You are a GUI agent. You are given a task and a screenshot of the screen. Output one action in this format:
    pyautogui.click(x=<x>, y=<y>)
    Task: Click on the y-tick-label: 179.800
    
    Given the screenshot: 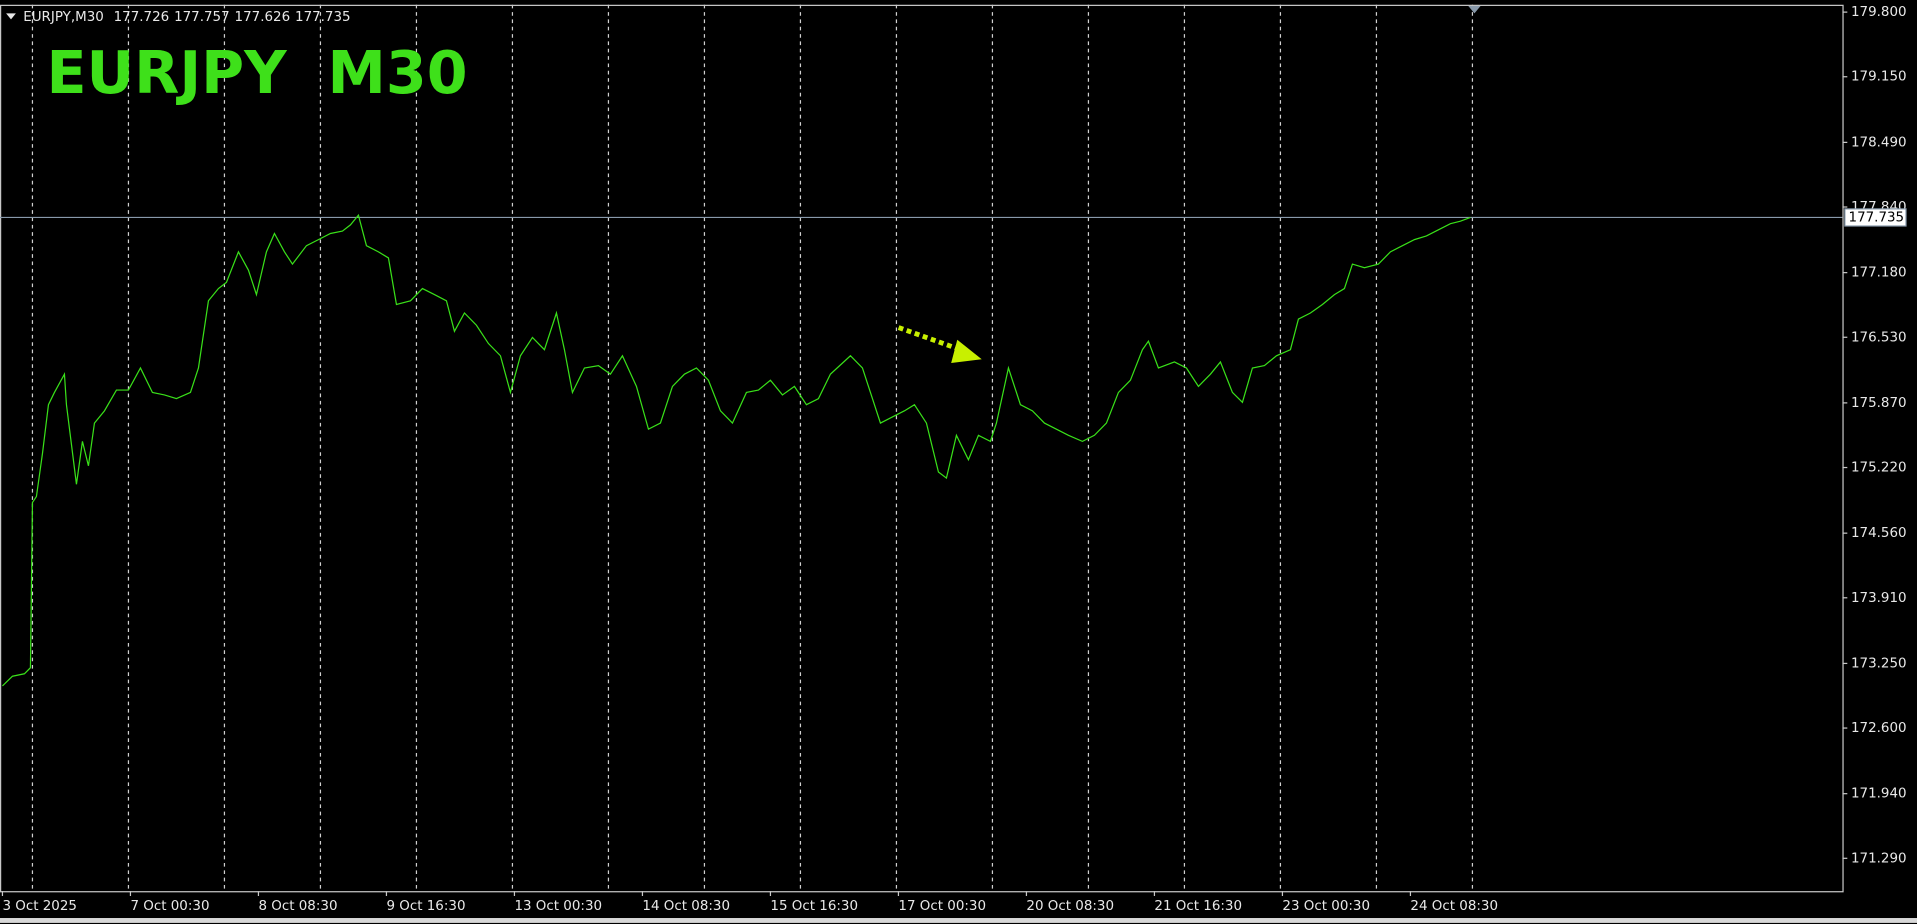 What is the action you would take?
    pyautogui.click(x=1879, y=12)
    